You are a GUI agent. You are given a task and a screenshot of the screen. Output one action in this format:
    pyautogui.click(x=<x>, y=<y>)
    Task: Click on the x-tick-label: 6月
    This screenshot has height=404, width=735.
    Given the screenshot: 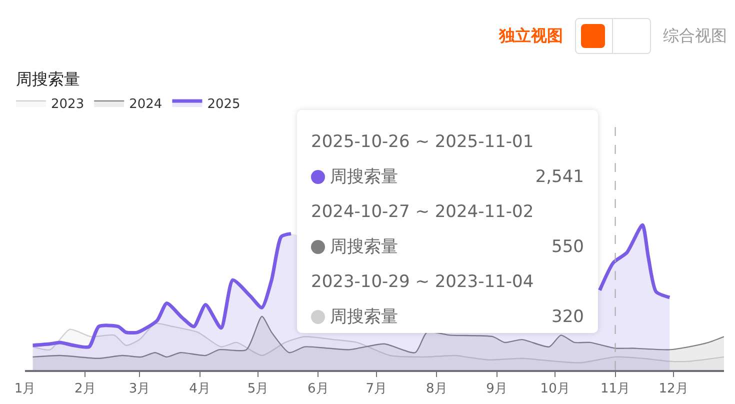 What is the action you would take?
    pyautogui.click(x=318, y=389)
    